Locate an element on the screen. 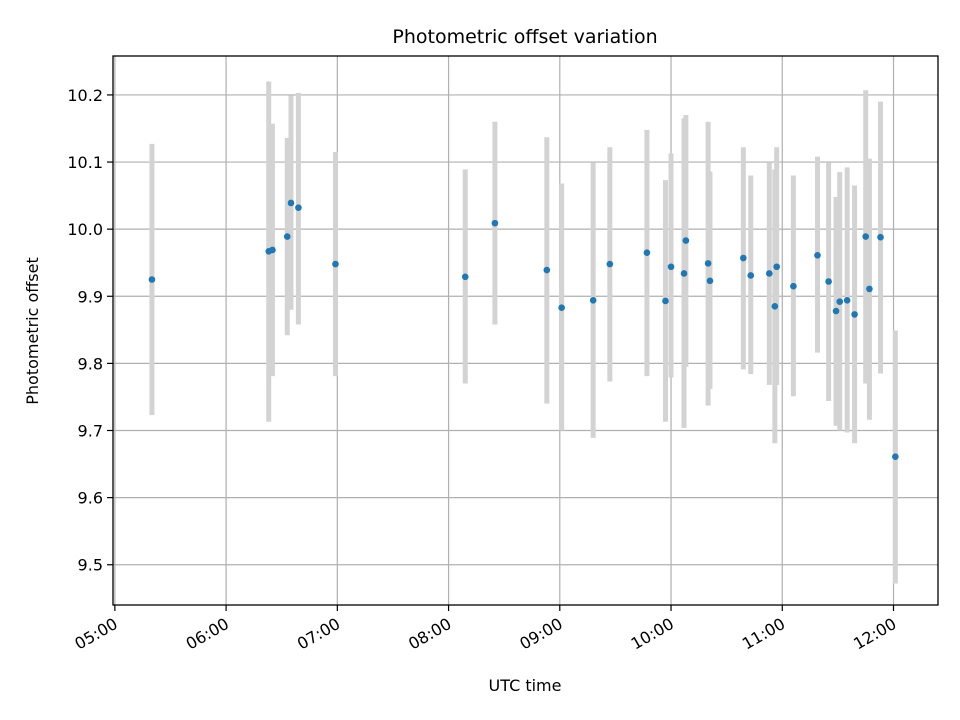  y-axis-label: Photometric offset is located at coordinates (32, 331).